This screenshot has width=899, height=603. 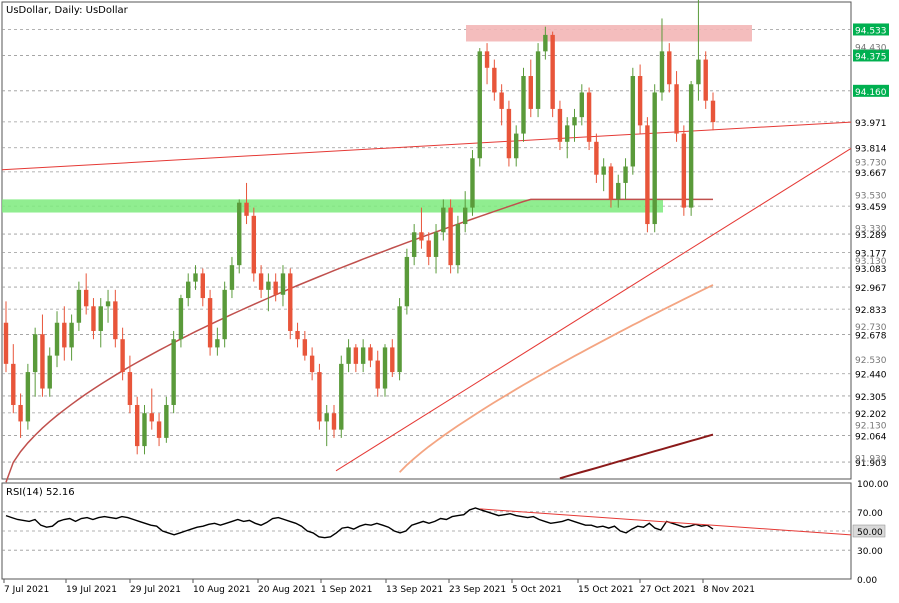 I want to click on price-label: 94.375, so click(x=871, y=57).